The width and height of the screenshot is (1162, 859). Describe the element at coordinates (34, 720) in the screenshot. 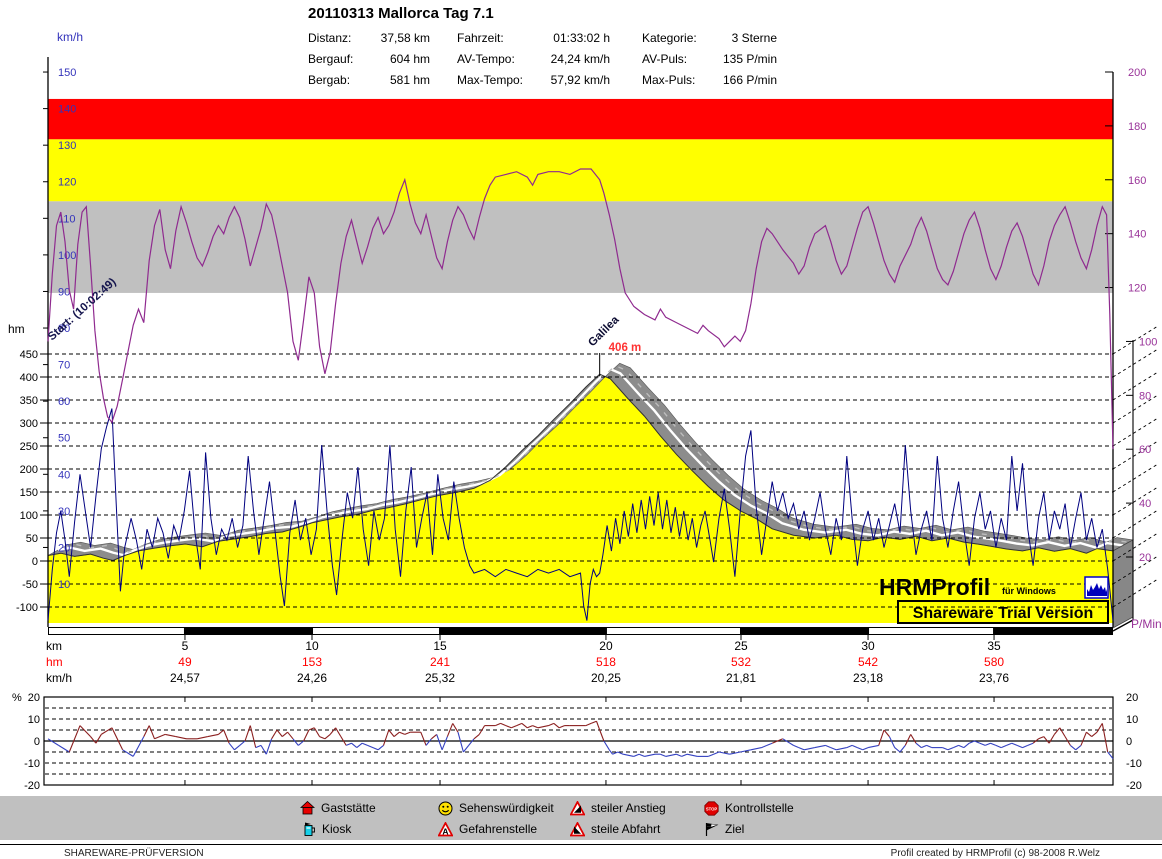

I see `gradient-tick-label: 10` at that location.